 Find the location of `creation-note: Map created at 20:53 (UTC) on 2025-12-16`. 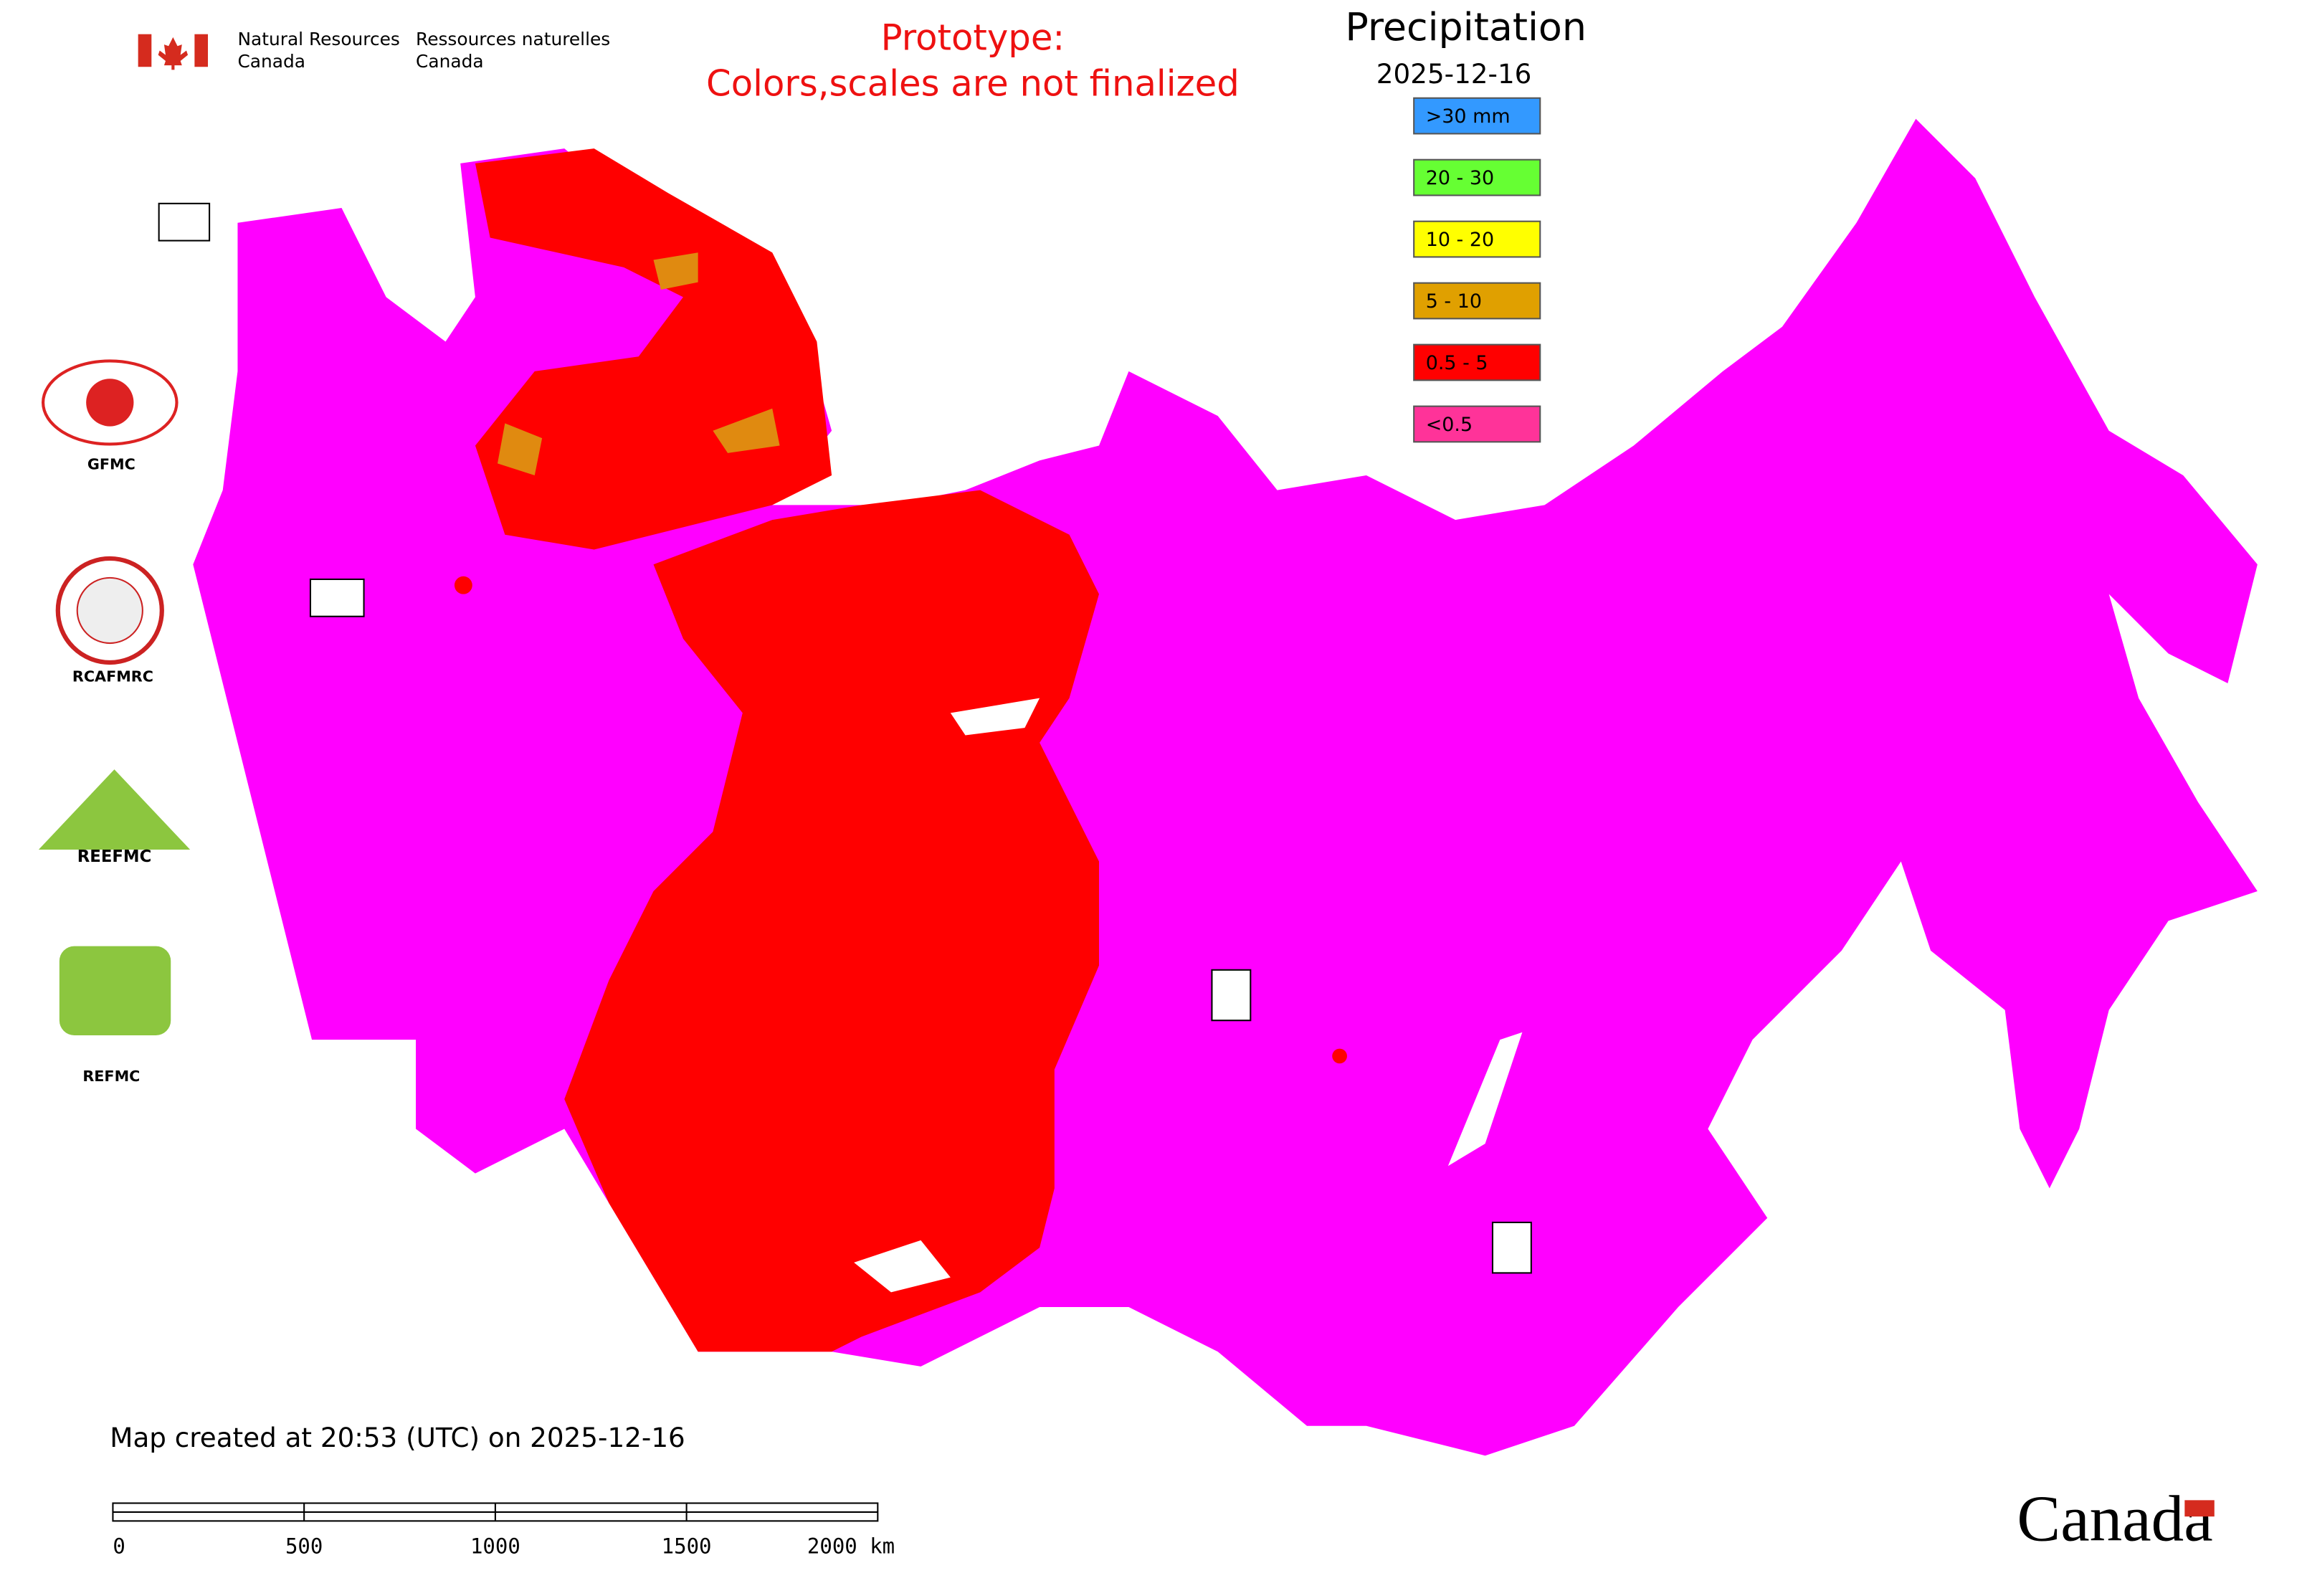

creation-note: Map created at 20:53 (UTC) on 2025-12-16 is located at coordinates (397, 1437).